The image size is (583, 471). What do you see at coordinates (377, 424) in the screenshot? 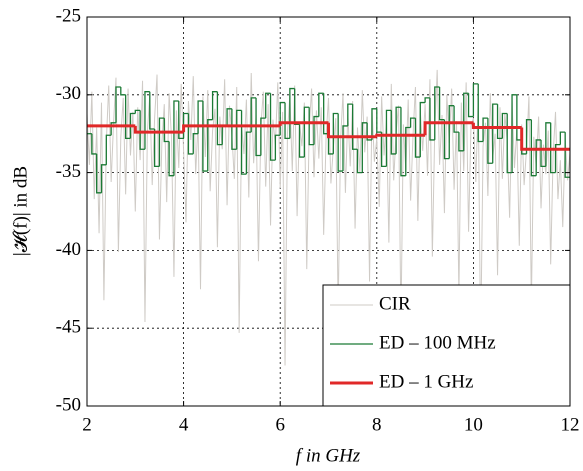
I see `x-tick-label: 8` at bounding box center [377, 424].